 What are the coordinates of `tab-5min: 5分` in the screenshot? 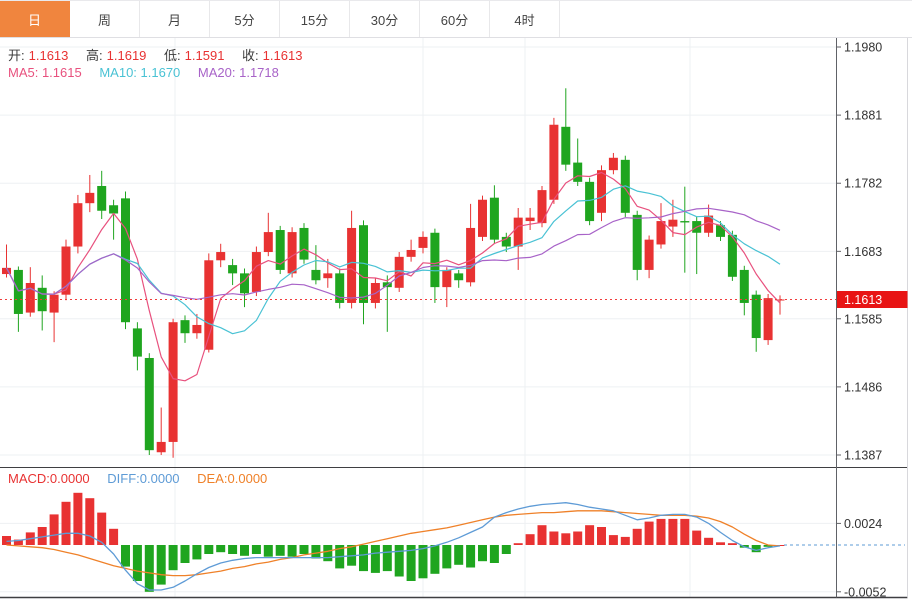 It's located at (245, 19).